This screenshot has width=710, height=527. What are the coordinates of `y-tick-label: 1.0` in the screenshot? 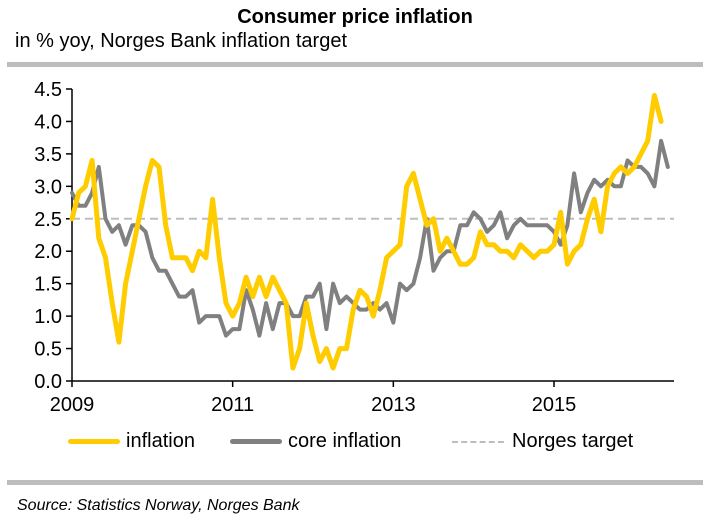 It's located at (48, 317).